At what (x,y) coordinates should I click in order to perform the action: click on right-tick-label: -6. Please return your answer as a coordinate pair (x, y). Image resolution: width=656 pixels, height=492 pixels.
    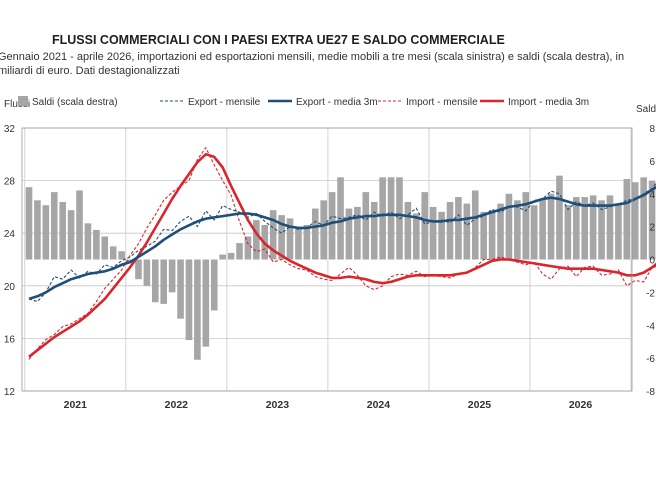
    Looking at the image, I should click on (650, 359).